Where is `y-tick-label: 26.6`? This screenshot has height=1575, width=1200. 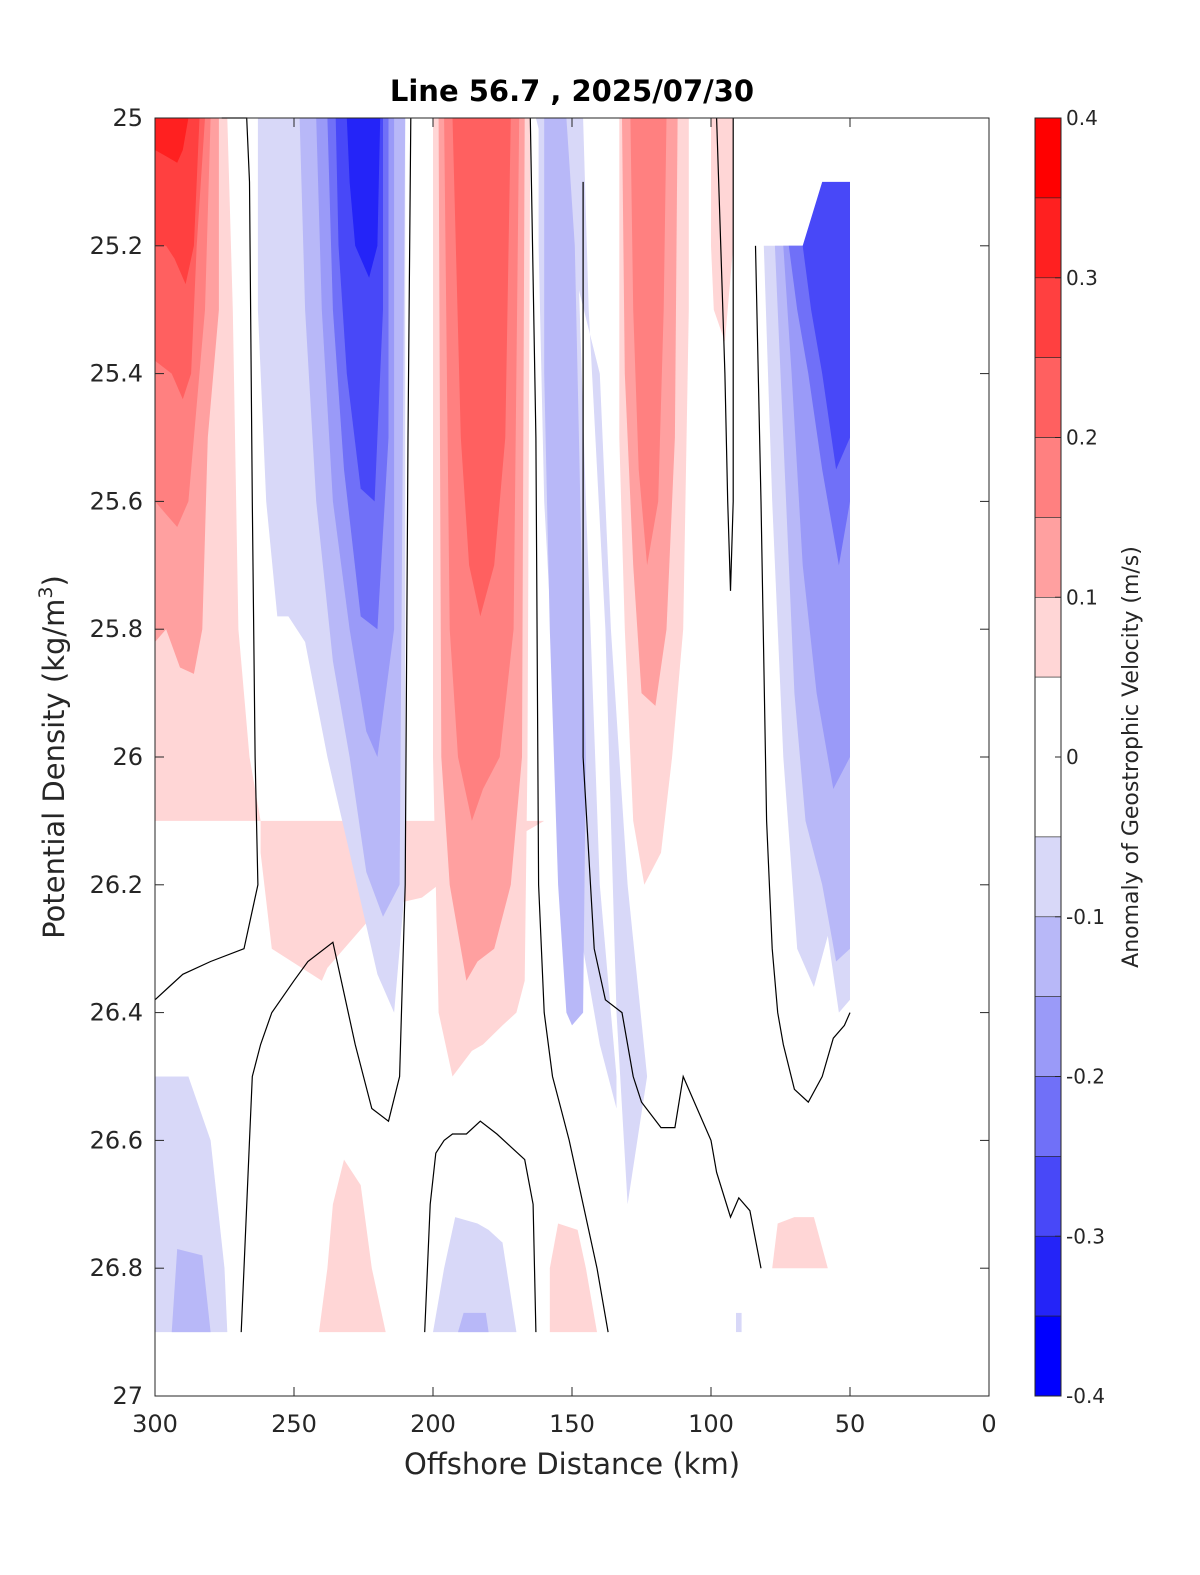
y-tick-label: 26.6 is located at coordinates (116, 1140).